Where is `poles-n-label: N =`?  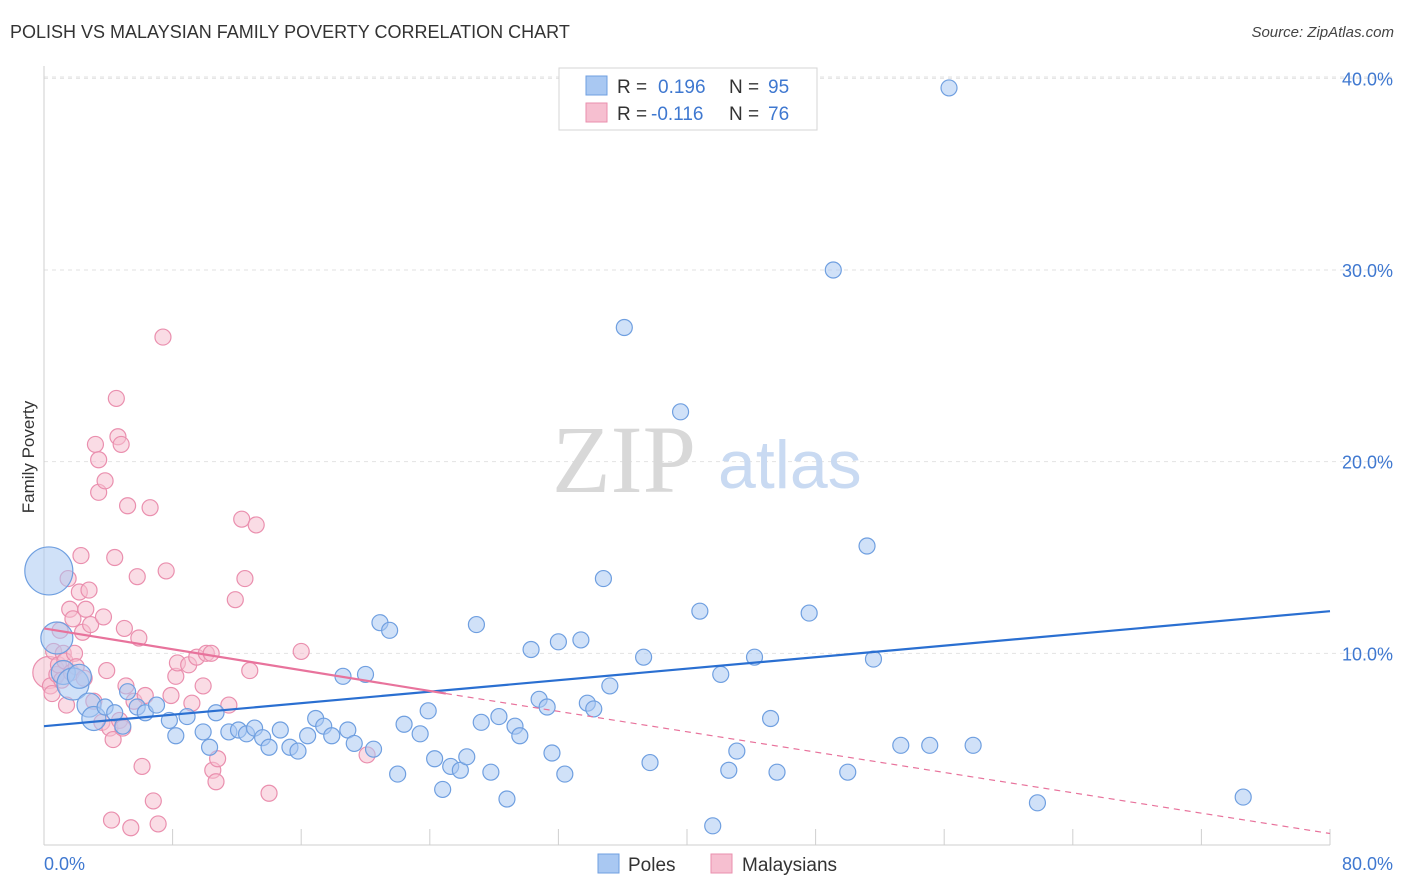
poles-n-label: N = is located at coordinates (744, 87).